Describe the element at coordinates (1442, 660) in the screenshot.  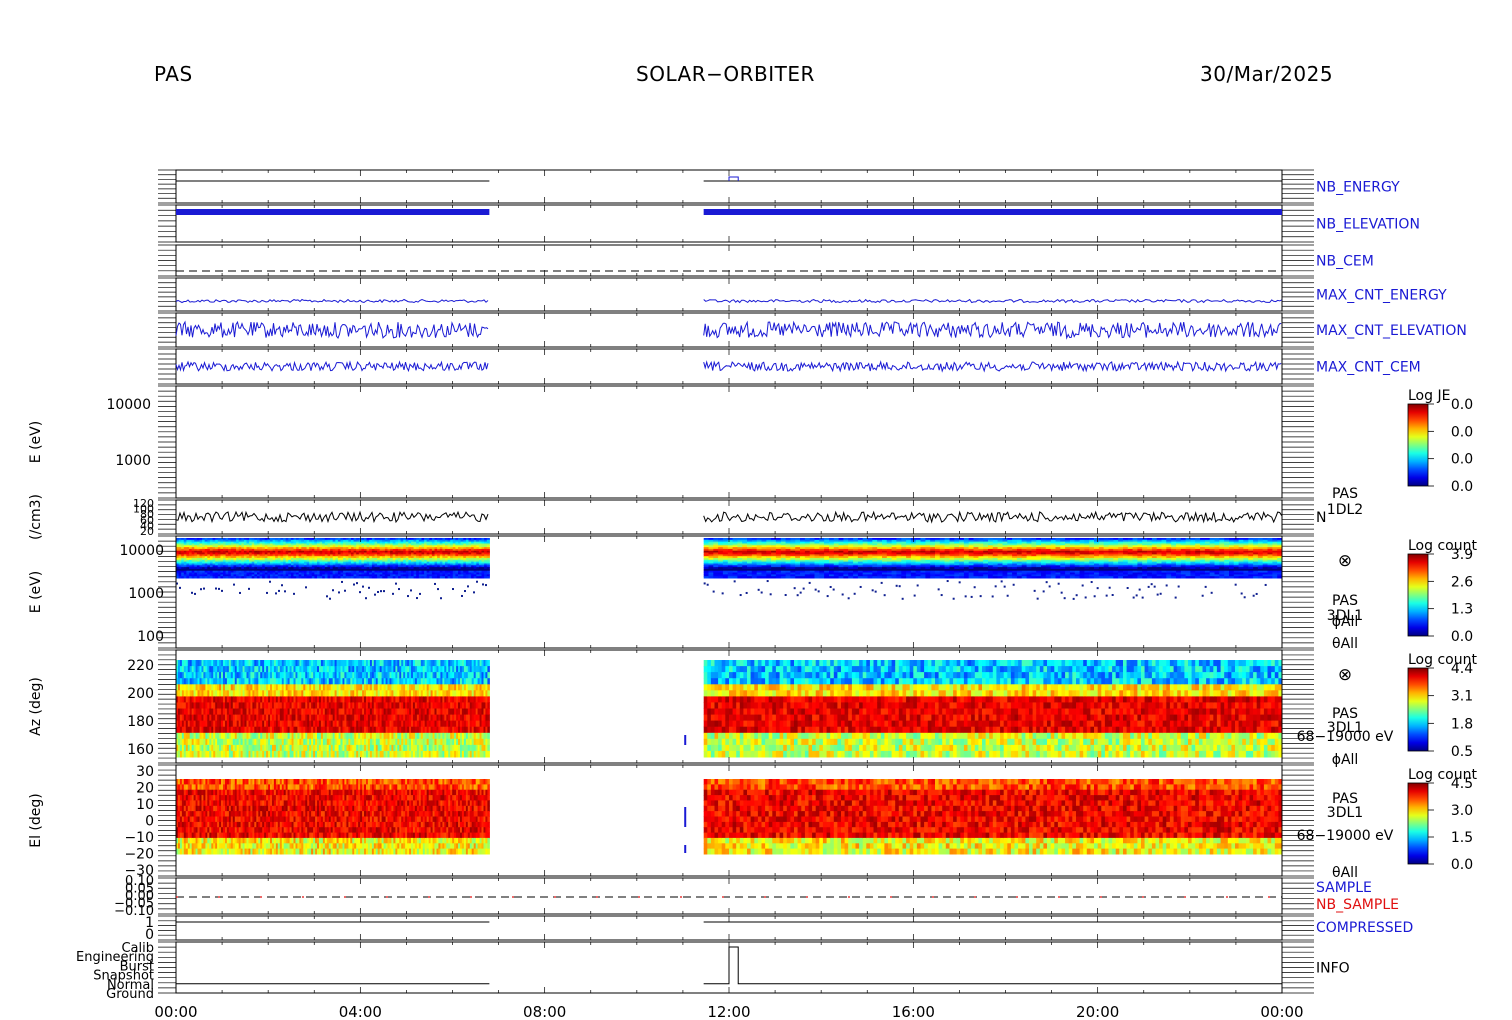
I see `azimuth-colorbar-title: Log count` at that location.